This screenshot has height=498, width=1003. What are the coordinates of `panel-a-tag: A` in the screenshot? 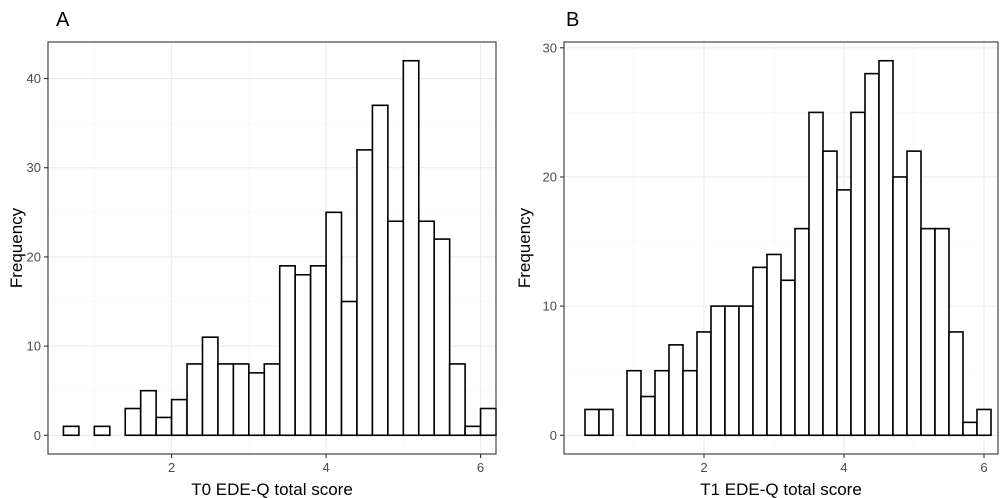 It's located at (63, 20).